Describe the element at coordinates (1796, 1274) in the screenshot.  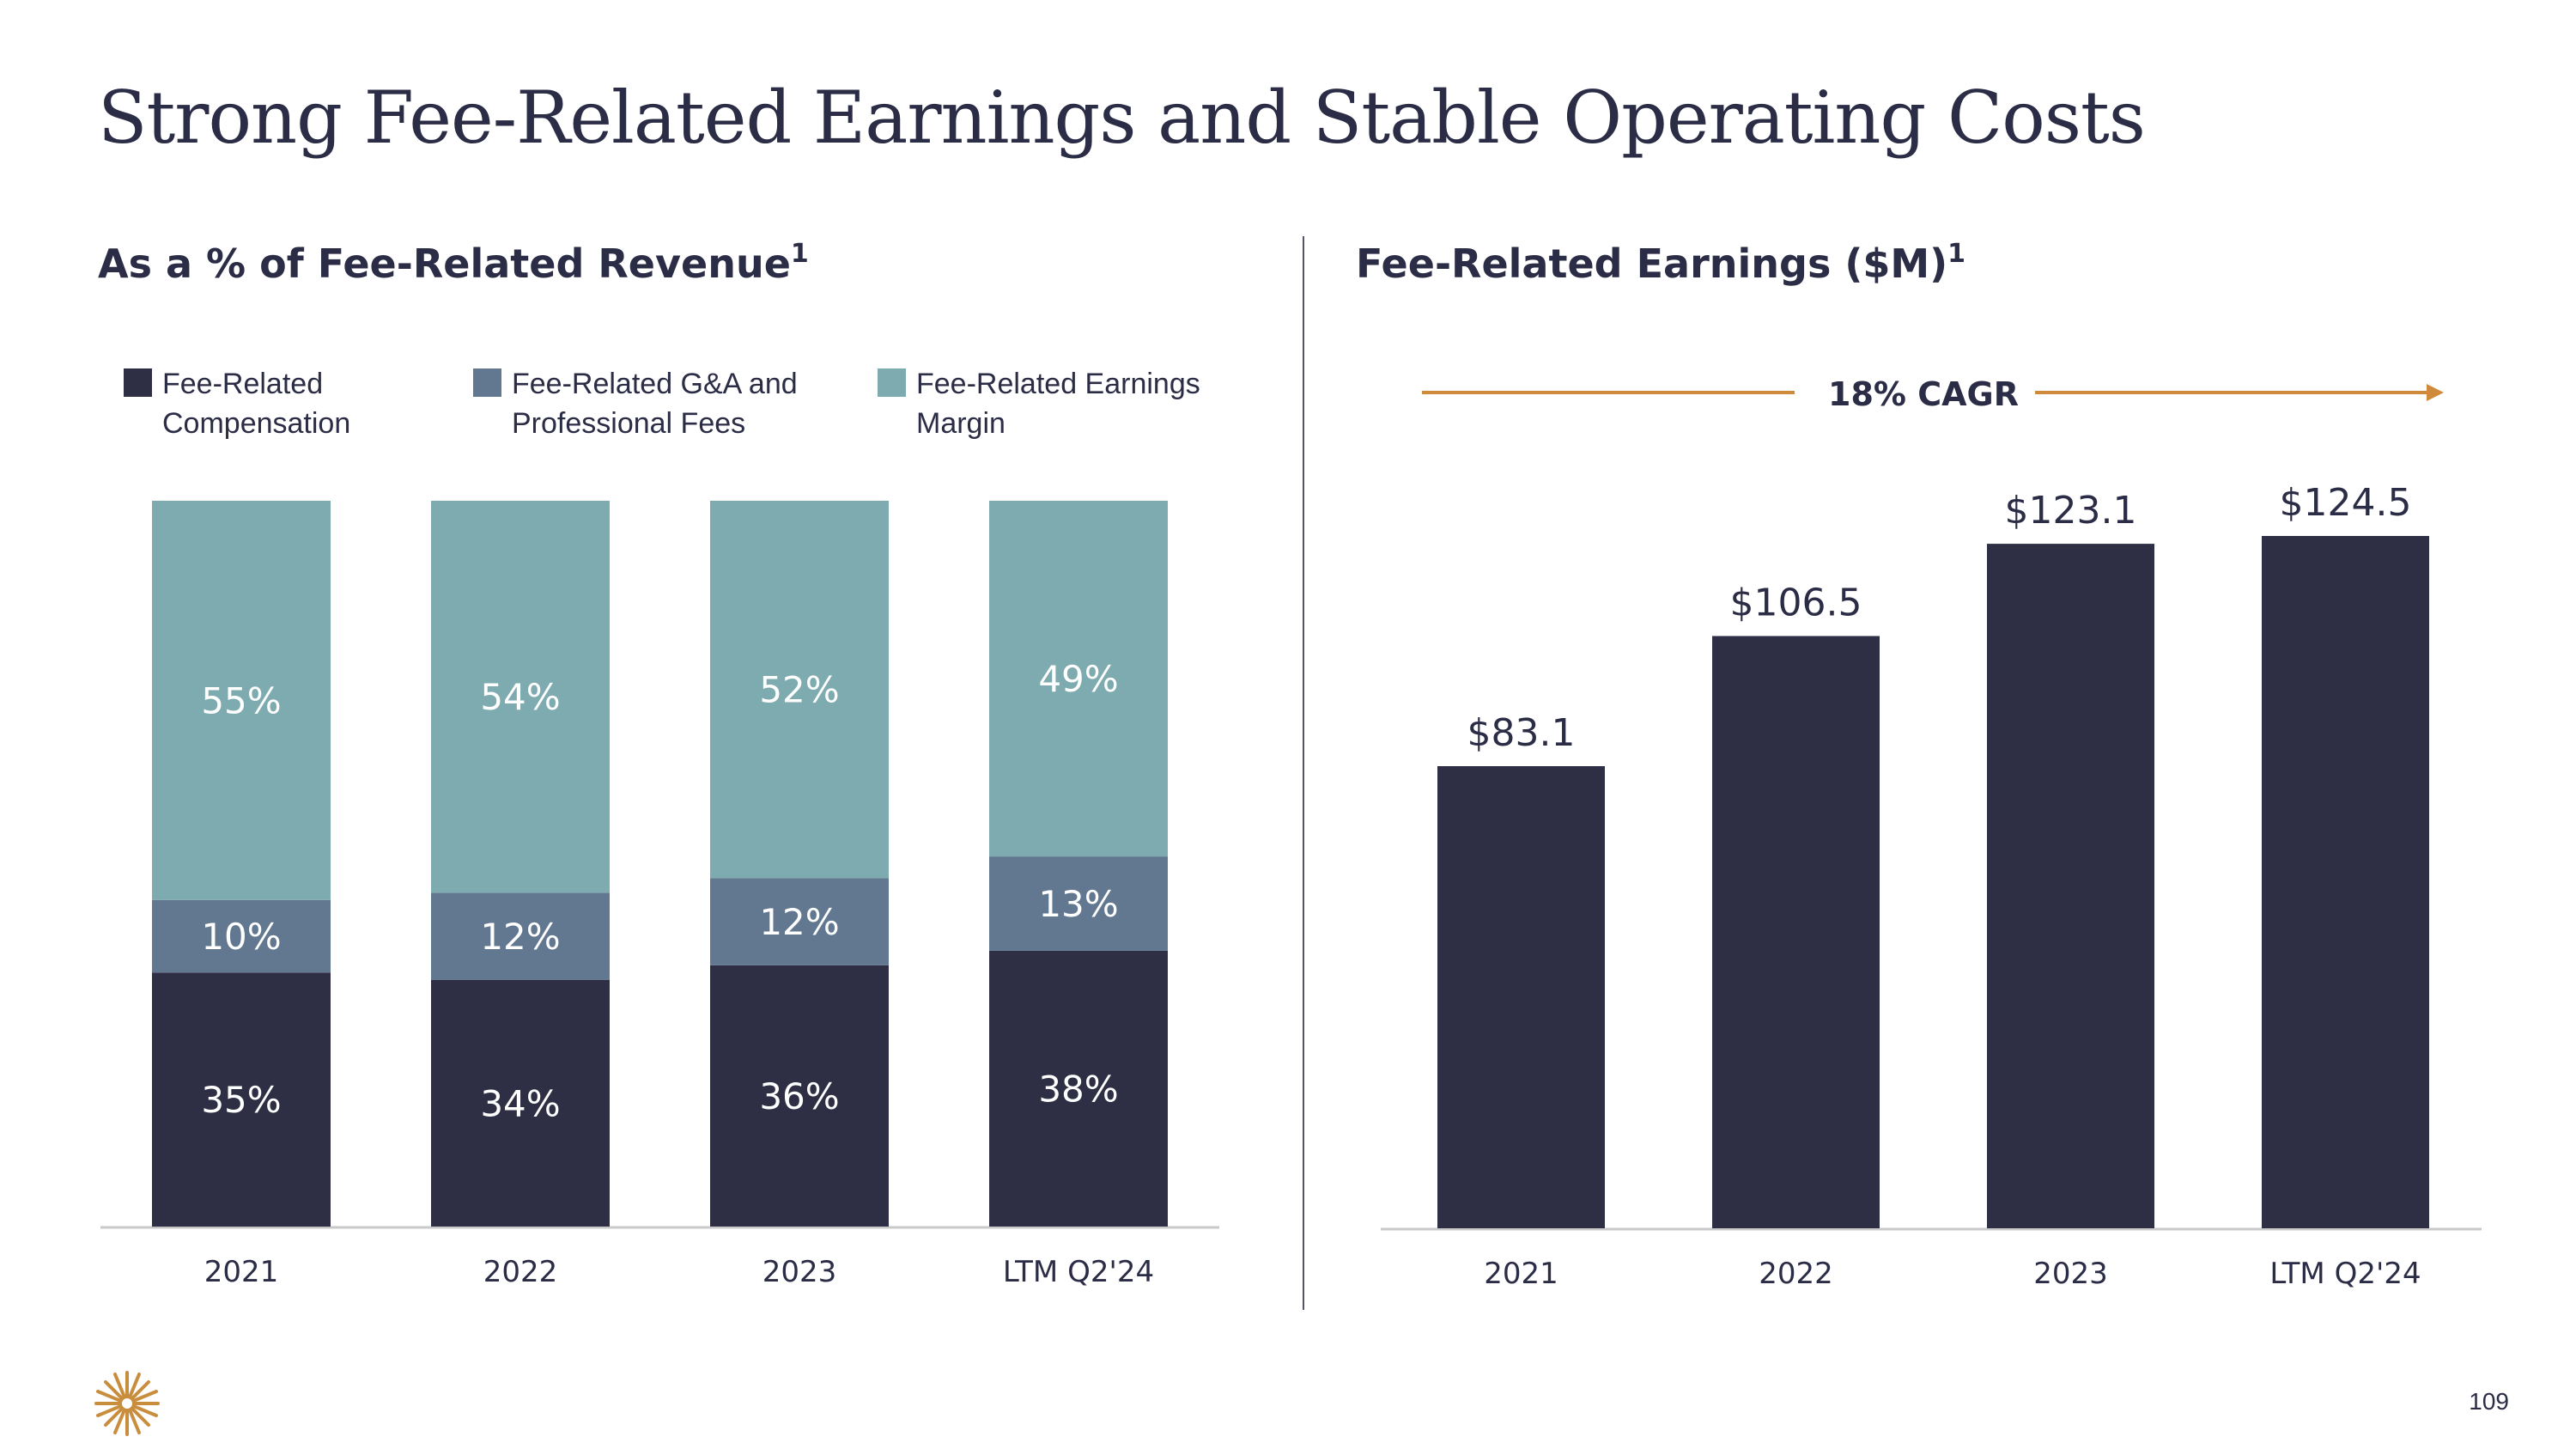
I see `x-tick-label-fre-2022: 2022` at that location.